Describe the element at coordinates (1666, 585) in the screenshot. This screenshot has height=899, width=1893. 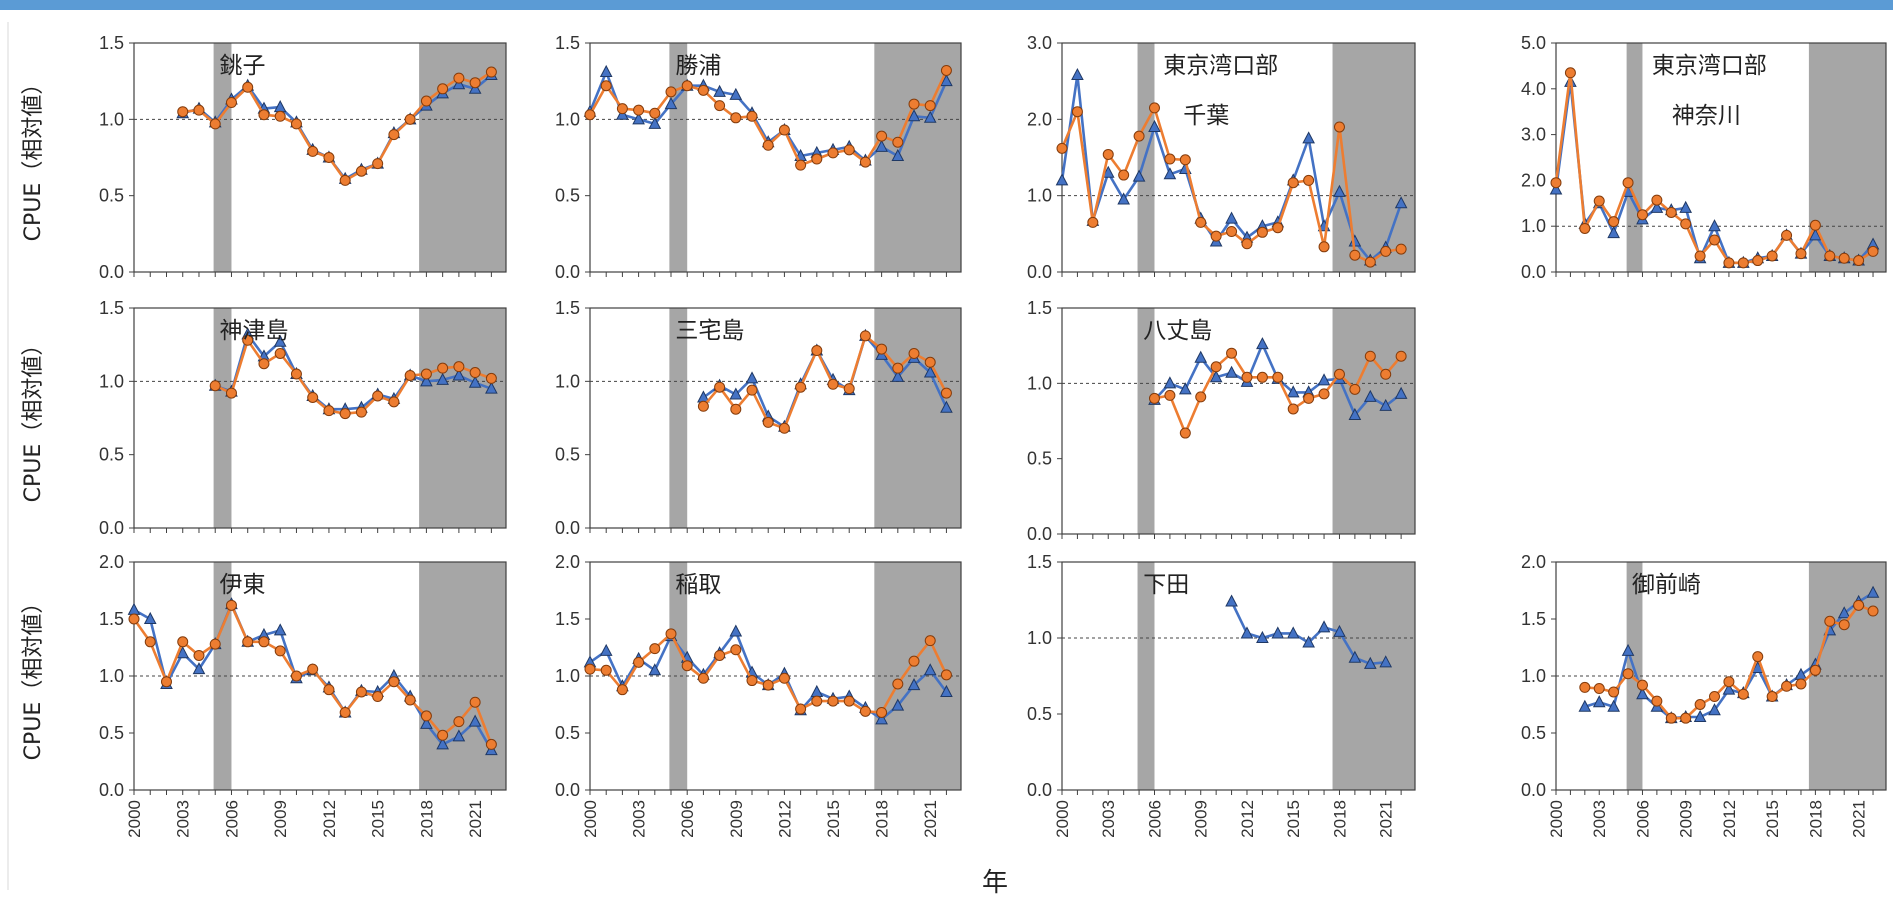
I see `panel-title: 御前崎` at that location.